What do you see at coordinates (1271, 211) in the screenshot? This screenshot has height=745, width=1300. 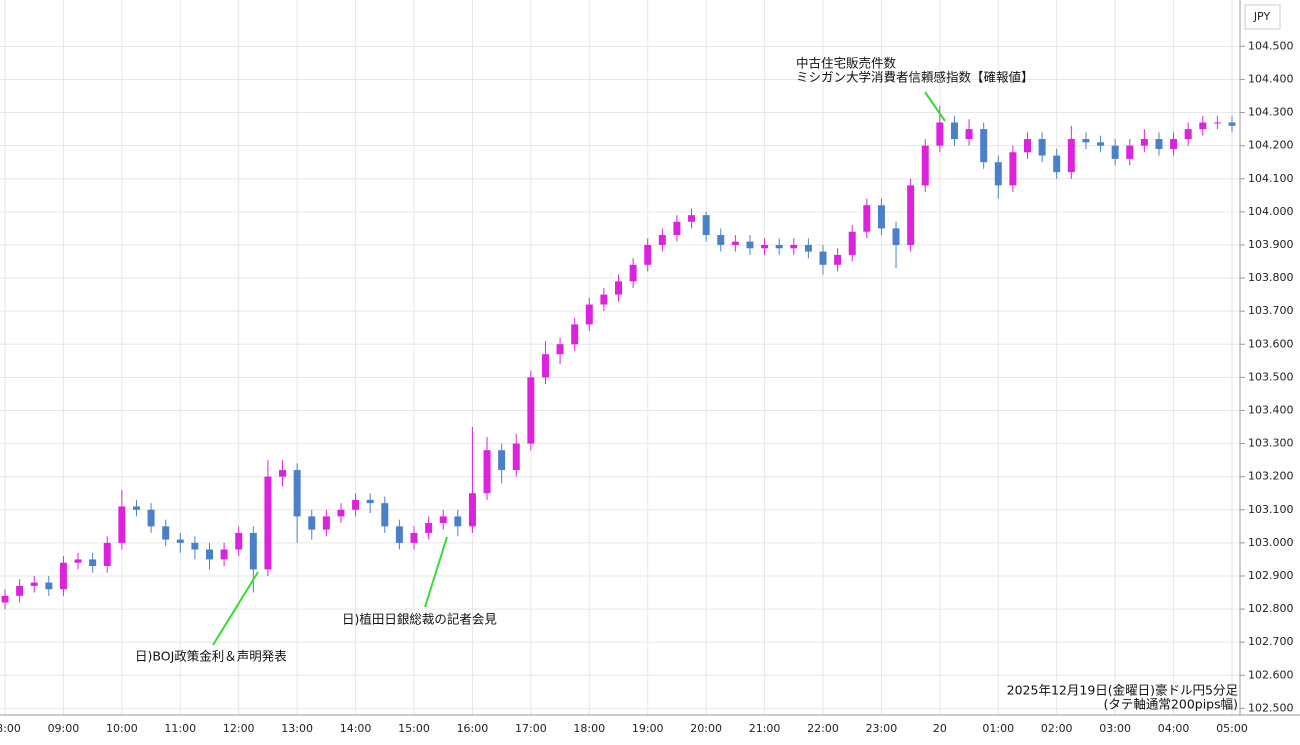 I see `y-tick-label: 104.000` at bounding box center [1271, 211].